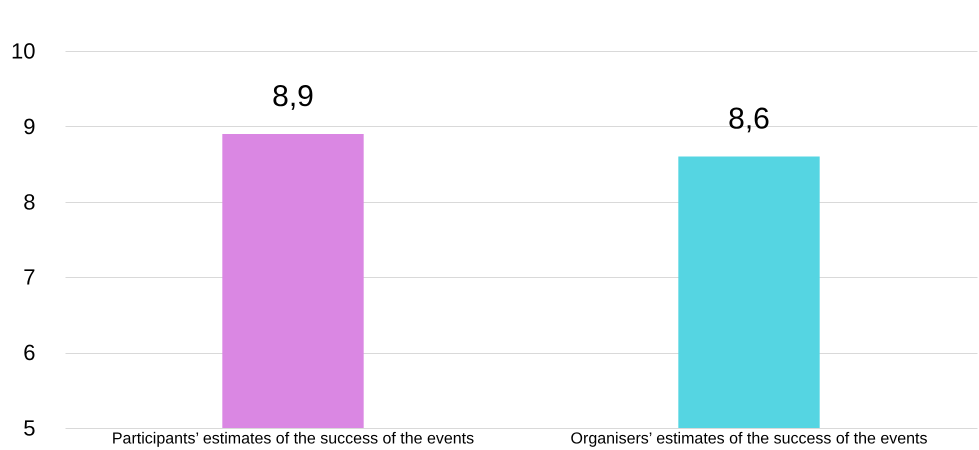  I want to click on y-tick-label: 7, so click(29, 277).